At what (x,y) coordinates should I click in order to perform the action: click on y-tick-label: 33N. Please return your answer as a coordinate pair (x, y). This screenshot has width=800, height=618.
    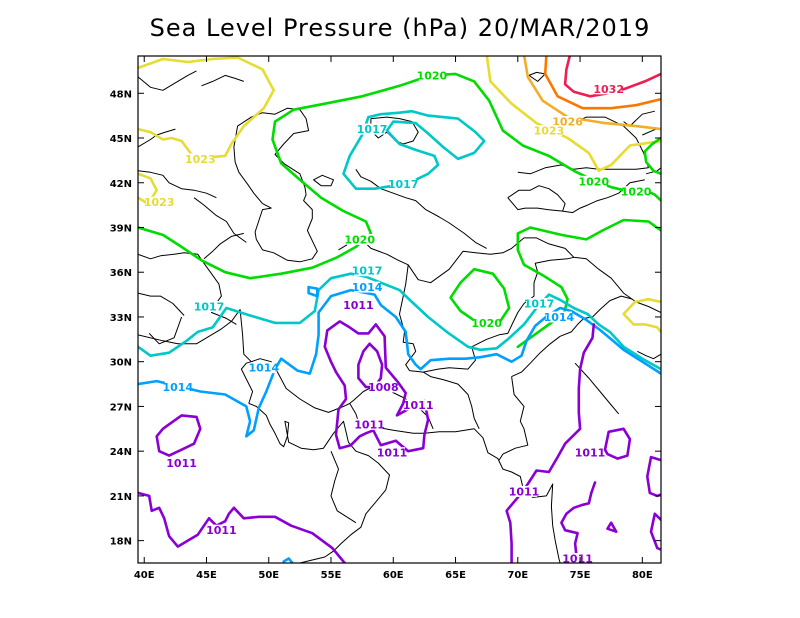
    Looking at the image, I should click on (121, 318).